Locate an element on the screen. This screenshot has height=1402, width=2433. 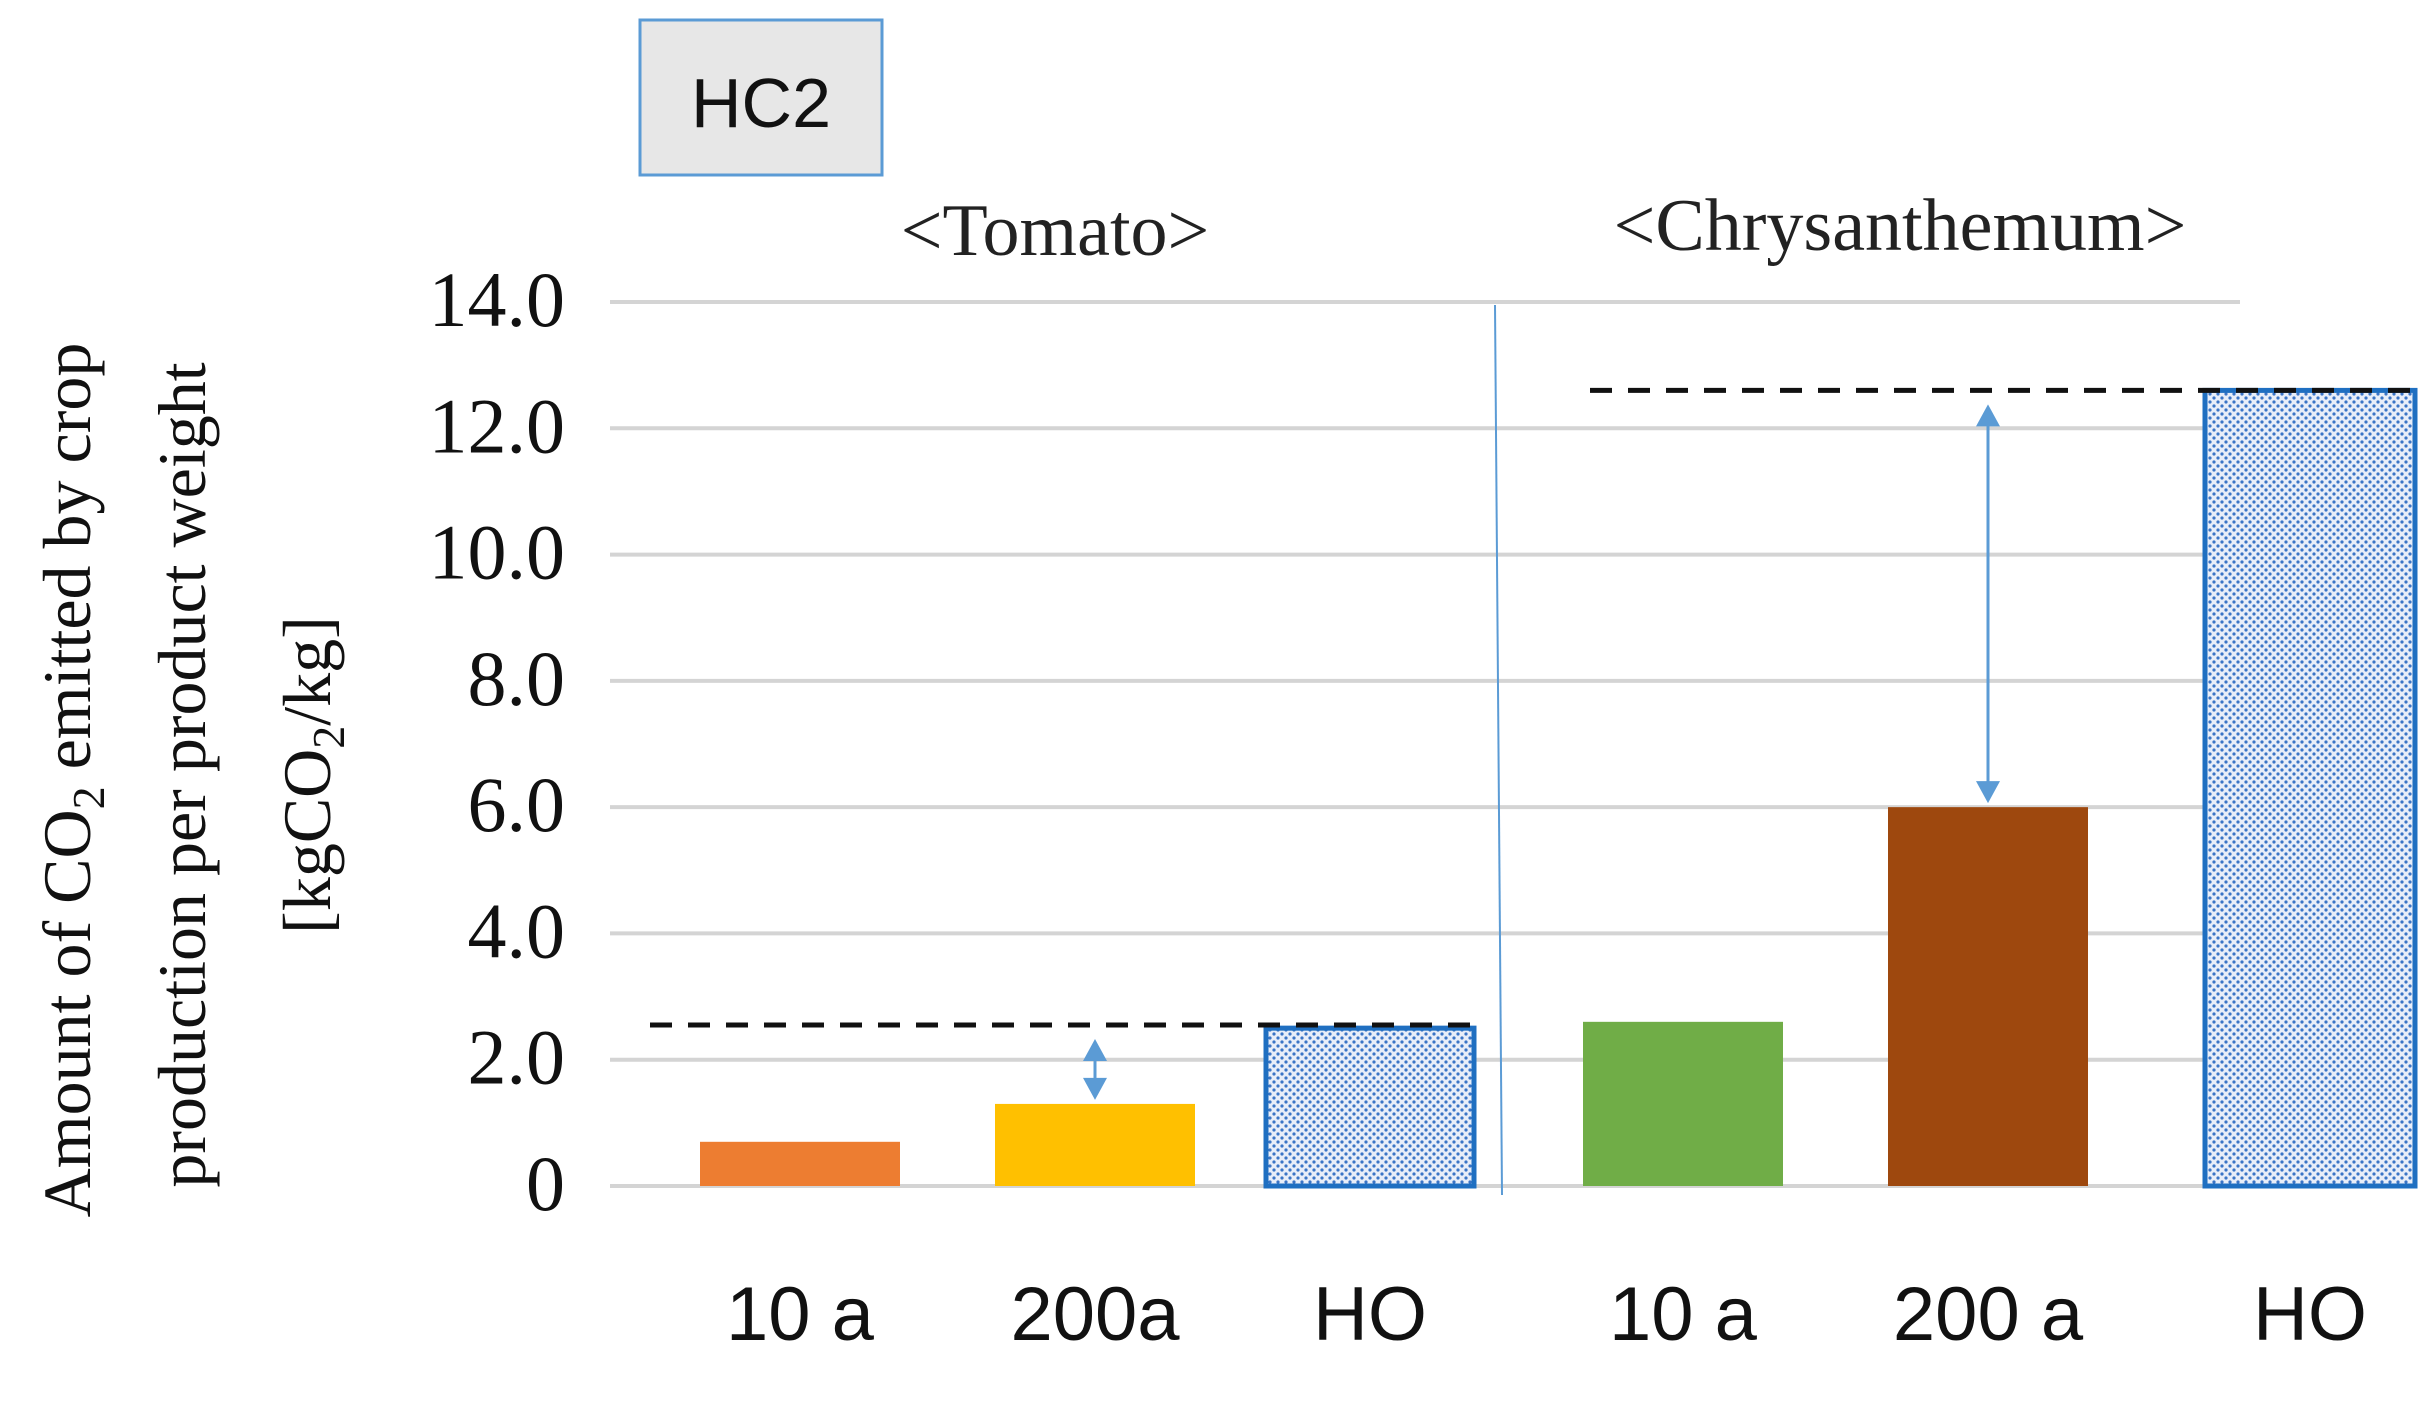
x-tick-label: 200a is located at coordinates (1095, 1314).